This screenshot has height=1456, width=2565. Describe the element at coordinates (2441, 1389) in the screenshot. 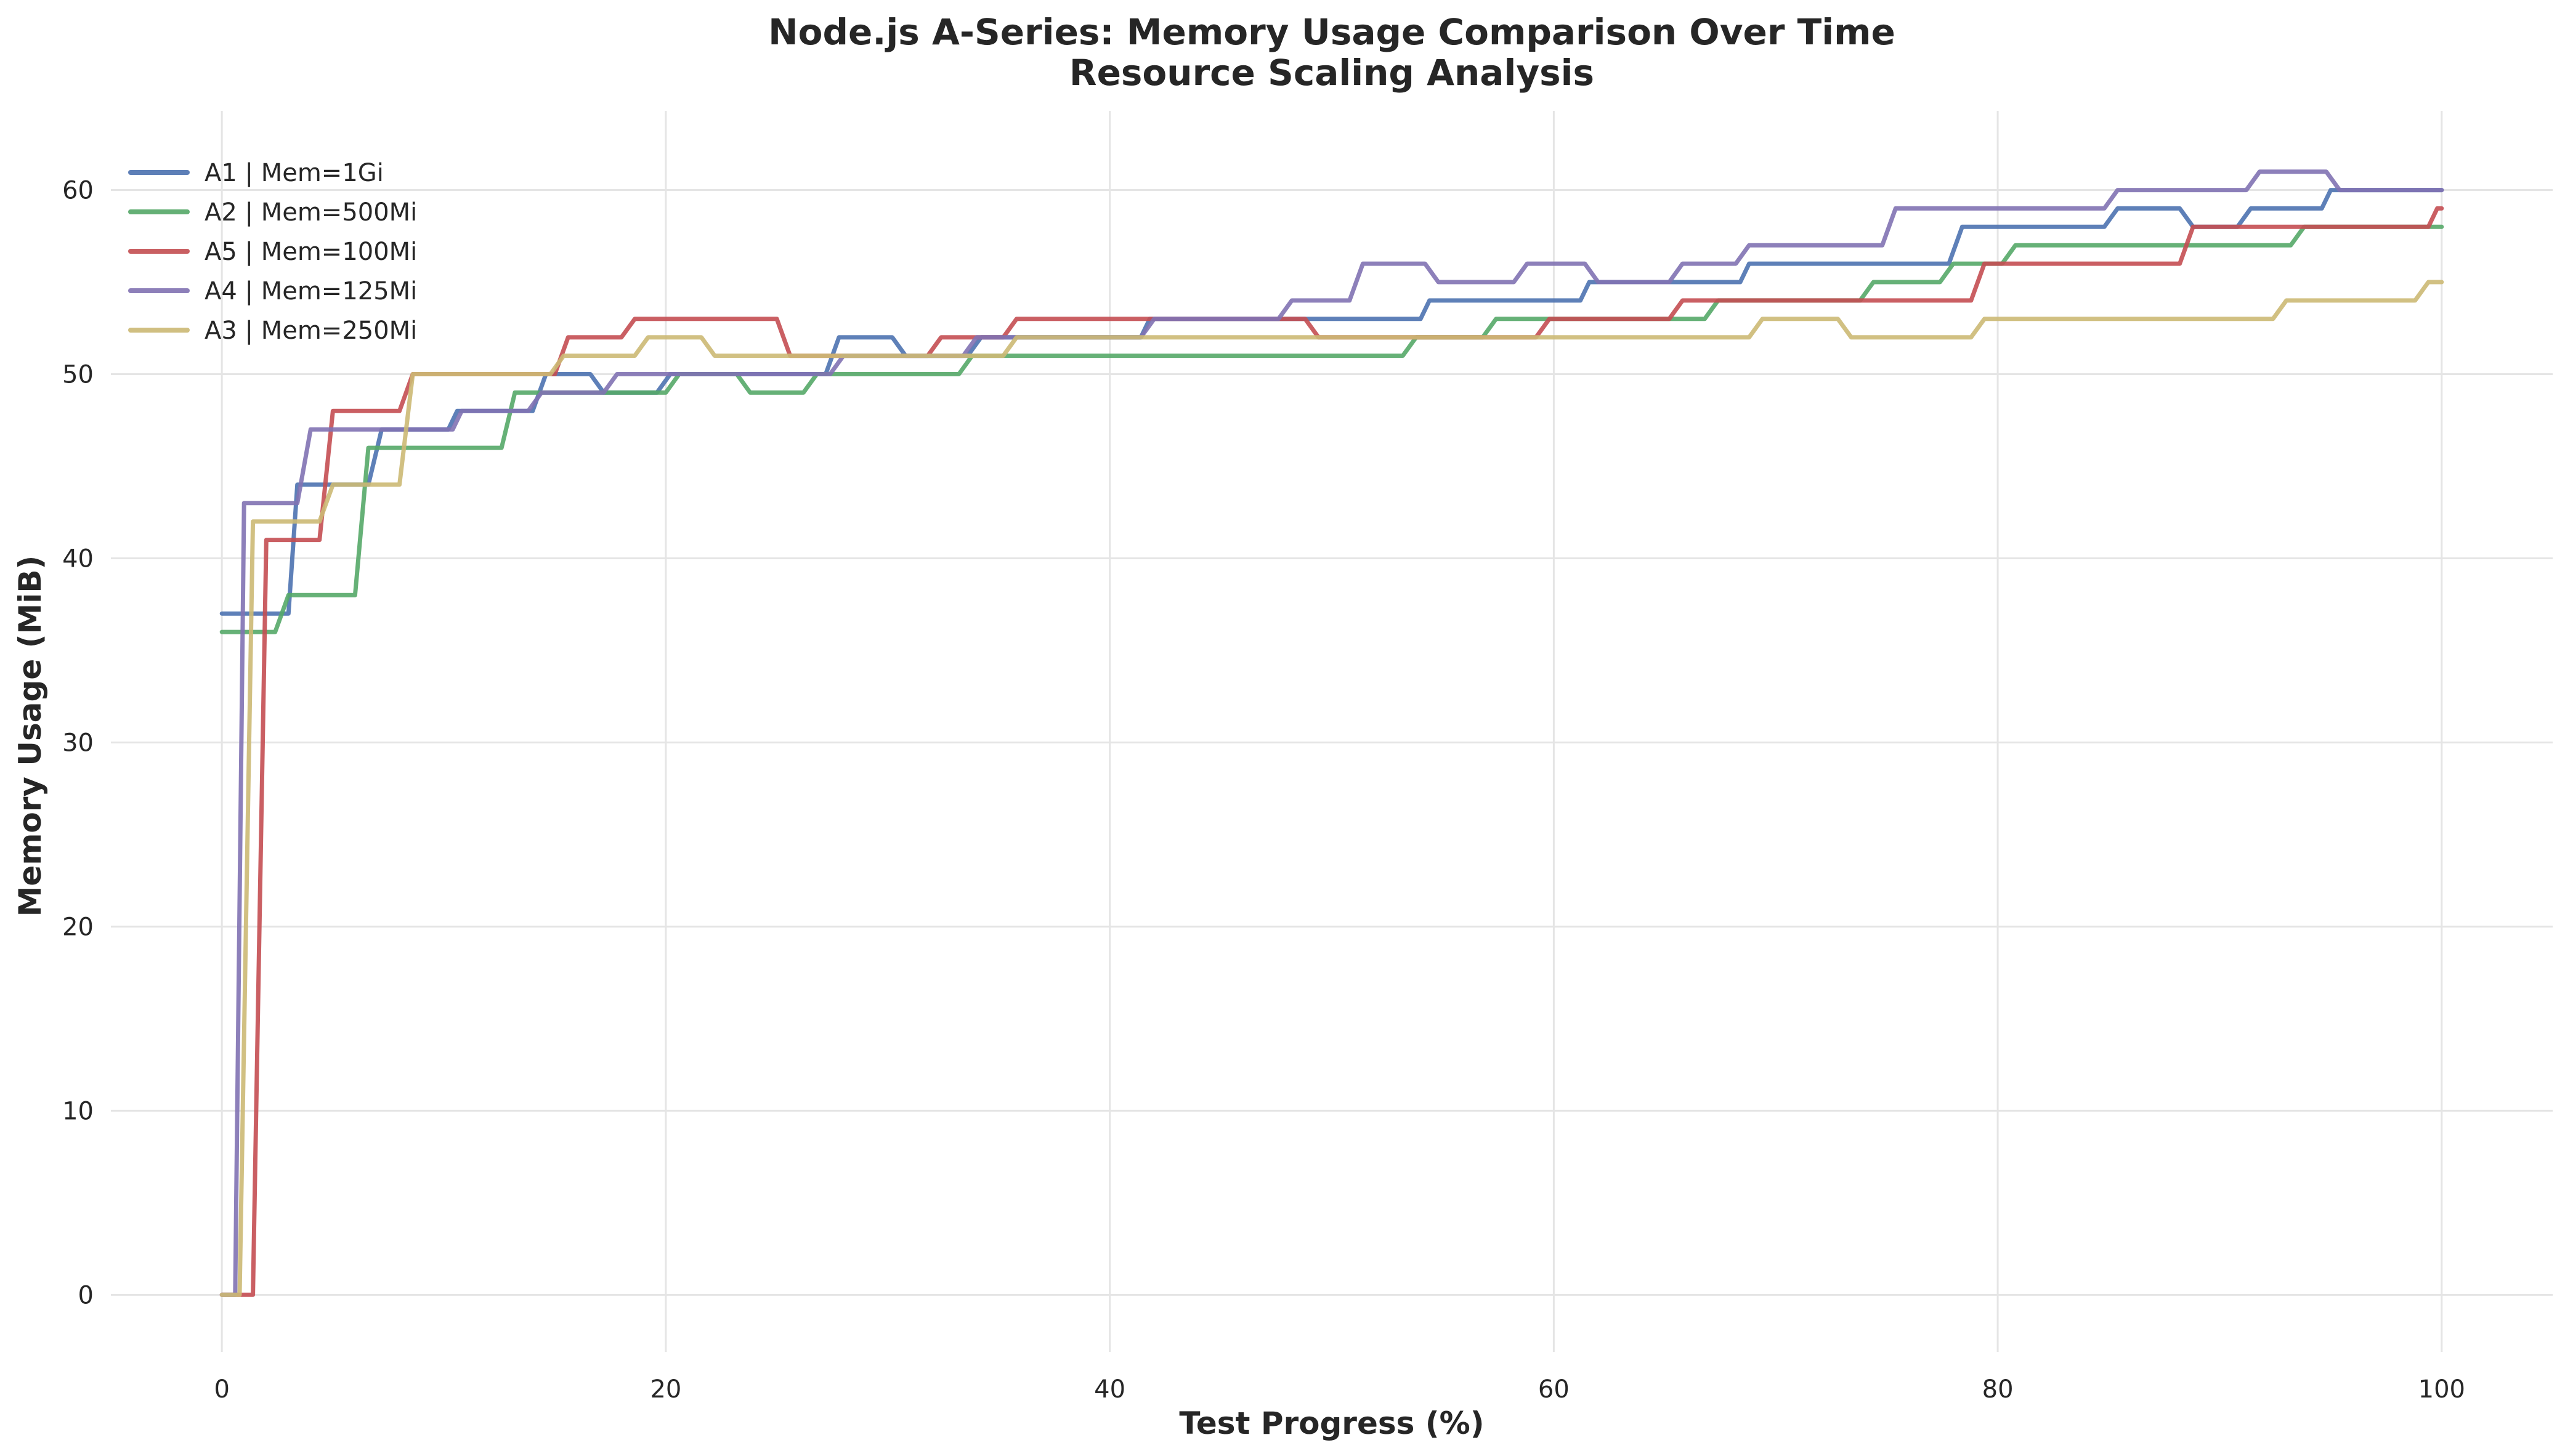

I see `x-tick-label: 100` at that location.